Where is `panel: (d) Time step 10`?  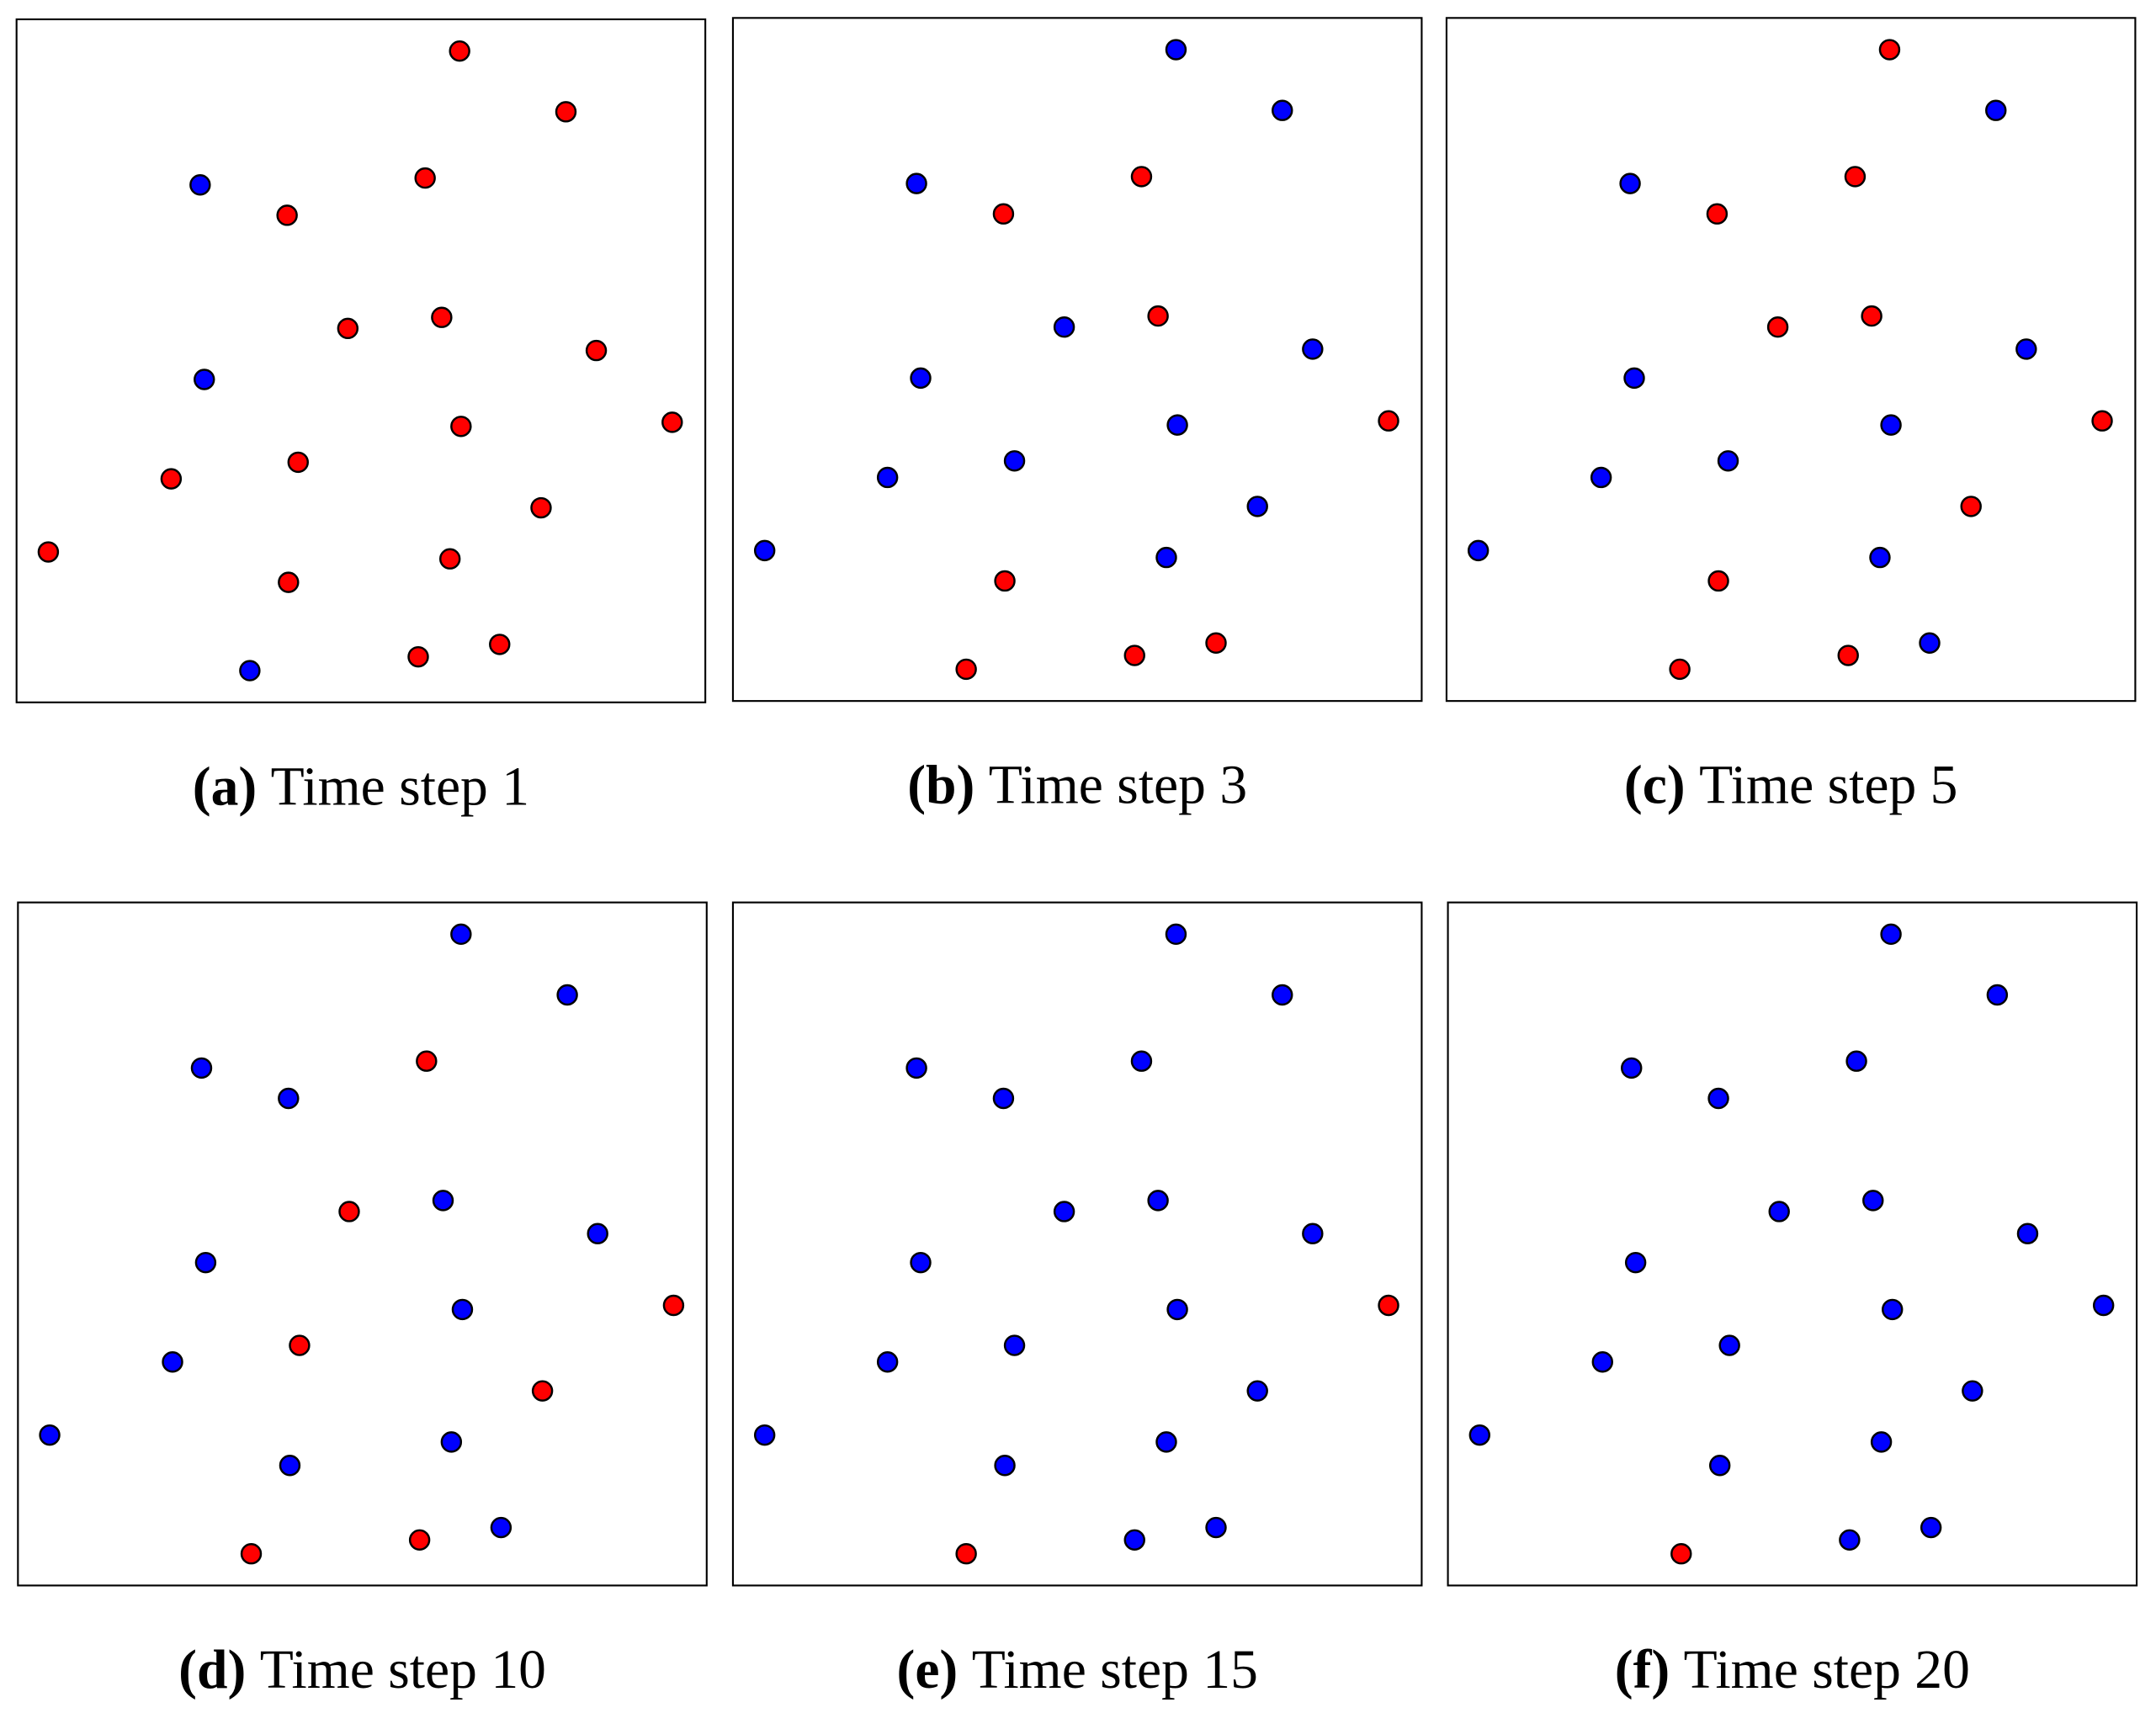 panel: (d) Time step 10 is located at coordinates (362, 1301).